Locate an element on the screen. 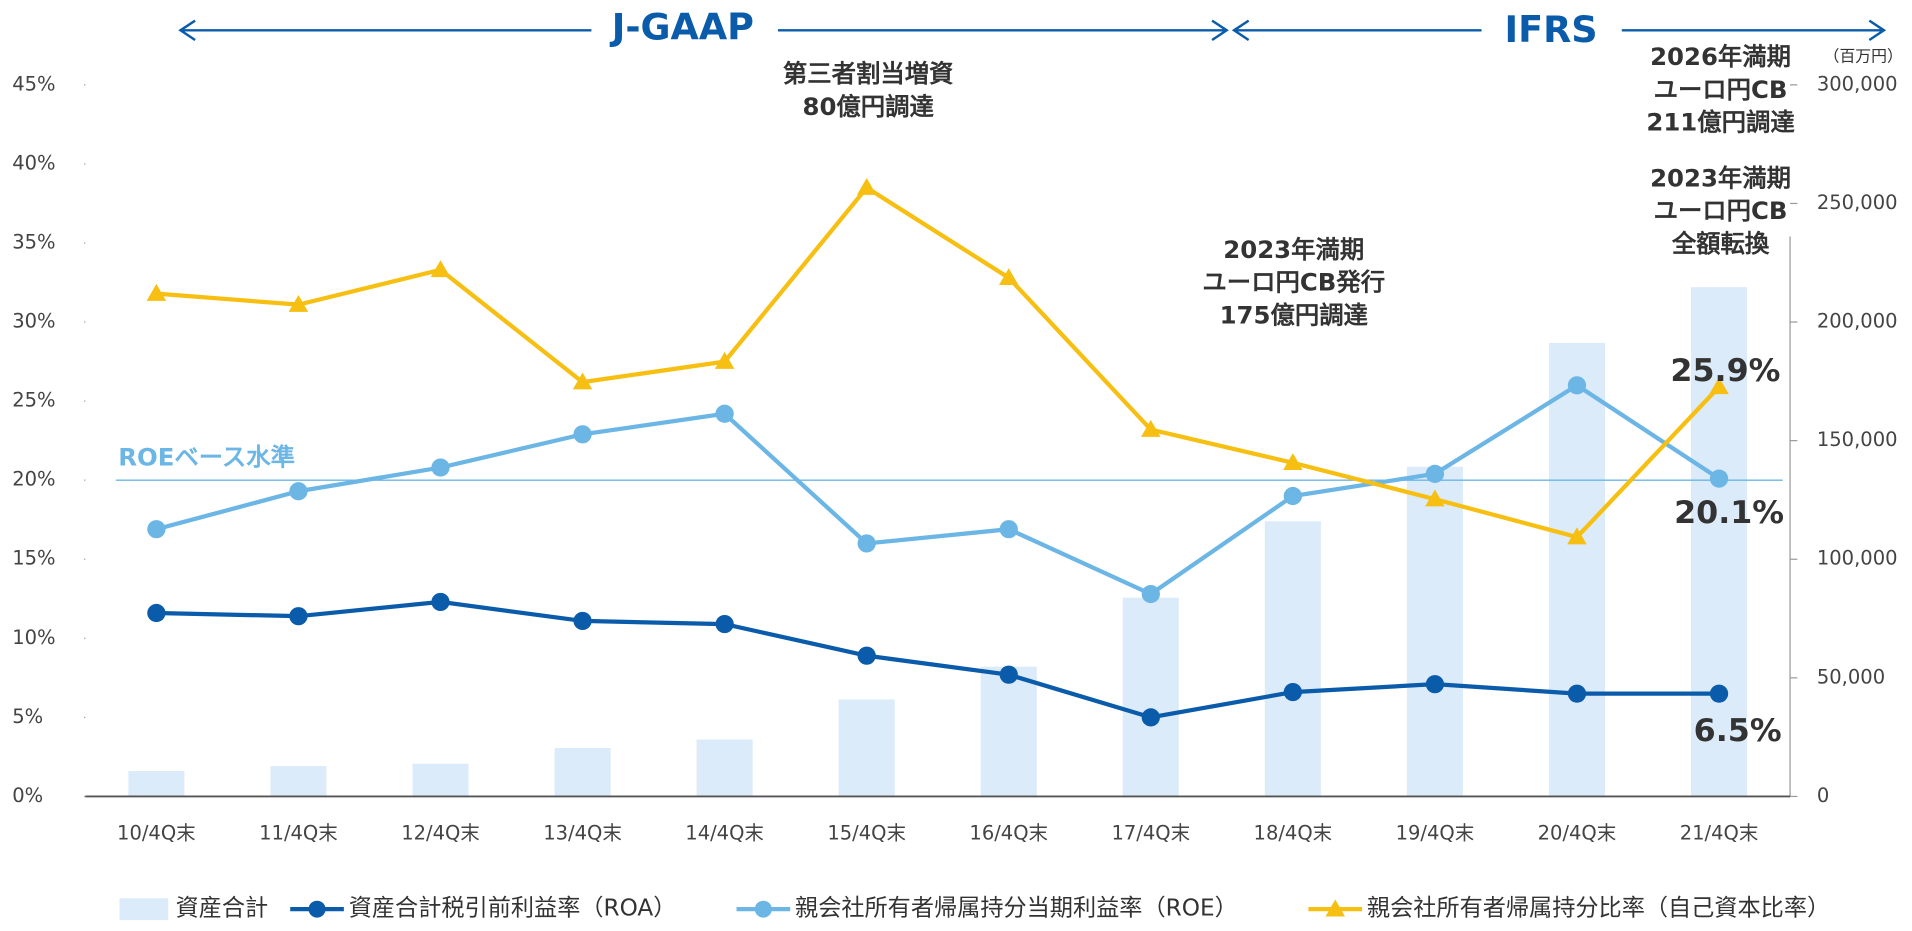 The height and width of the screenshot is (931, 1912). annotation: ユーロ円CB発行 is located at coordinates (1293, 282).